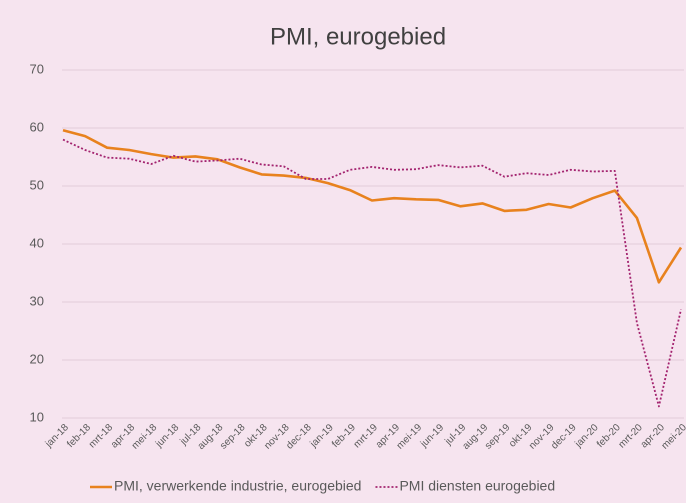 This screenshot has height=503, width=686. What do you see at coordinates (37, 68) in the screenshot?
I see `y-tick-label: 70` at bounding box center [37, 68].